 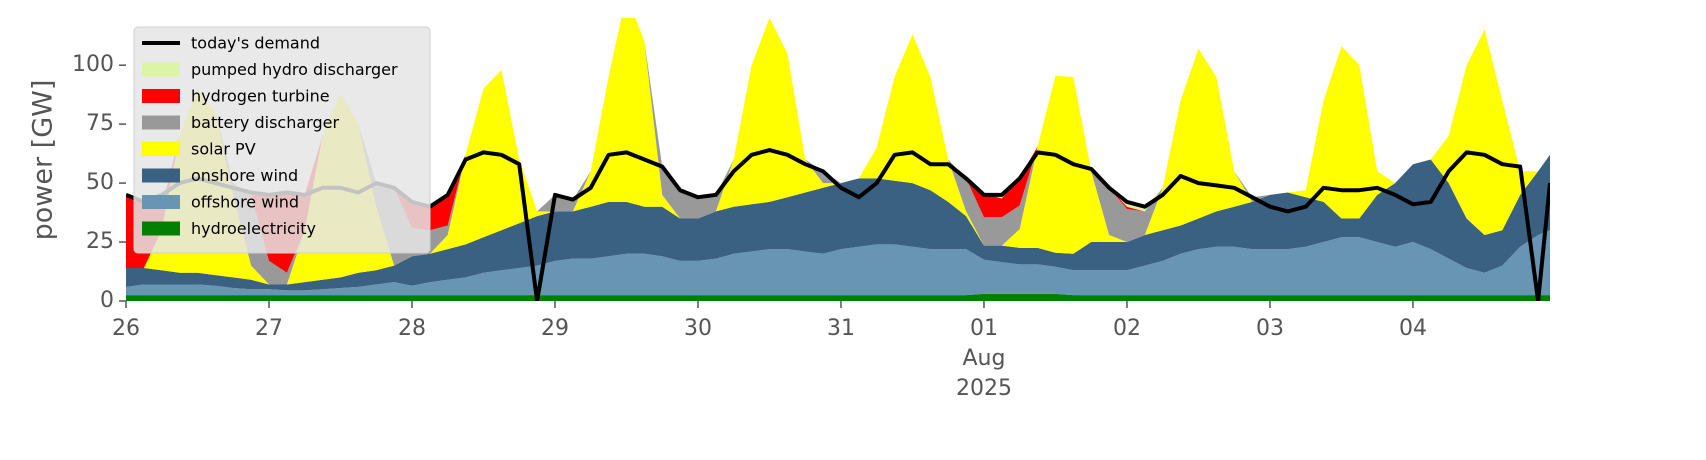 I want to click on y-axis-label: power [GW], so click(x=43, y=160).